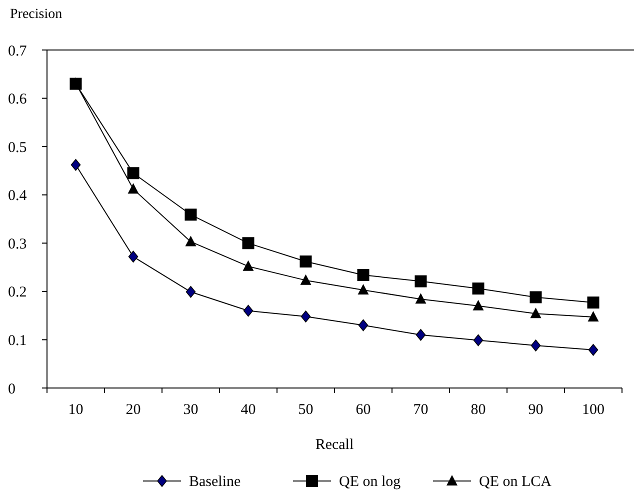  Describe the element at coordinates (76, 410) in the screenshot. I see `x-tick-label: 10` at that location.